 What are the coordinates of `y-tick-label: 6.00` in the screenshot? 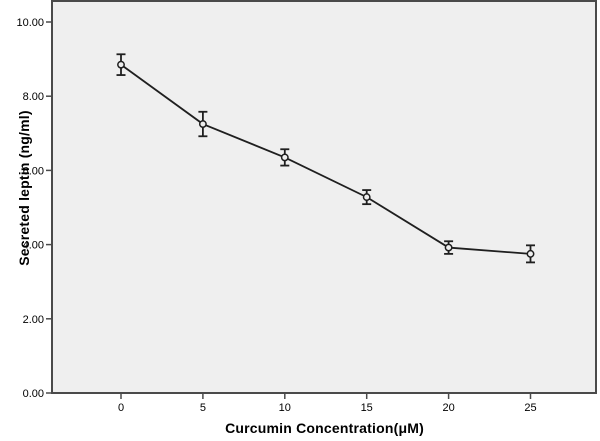 It's located at (33, 171).